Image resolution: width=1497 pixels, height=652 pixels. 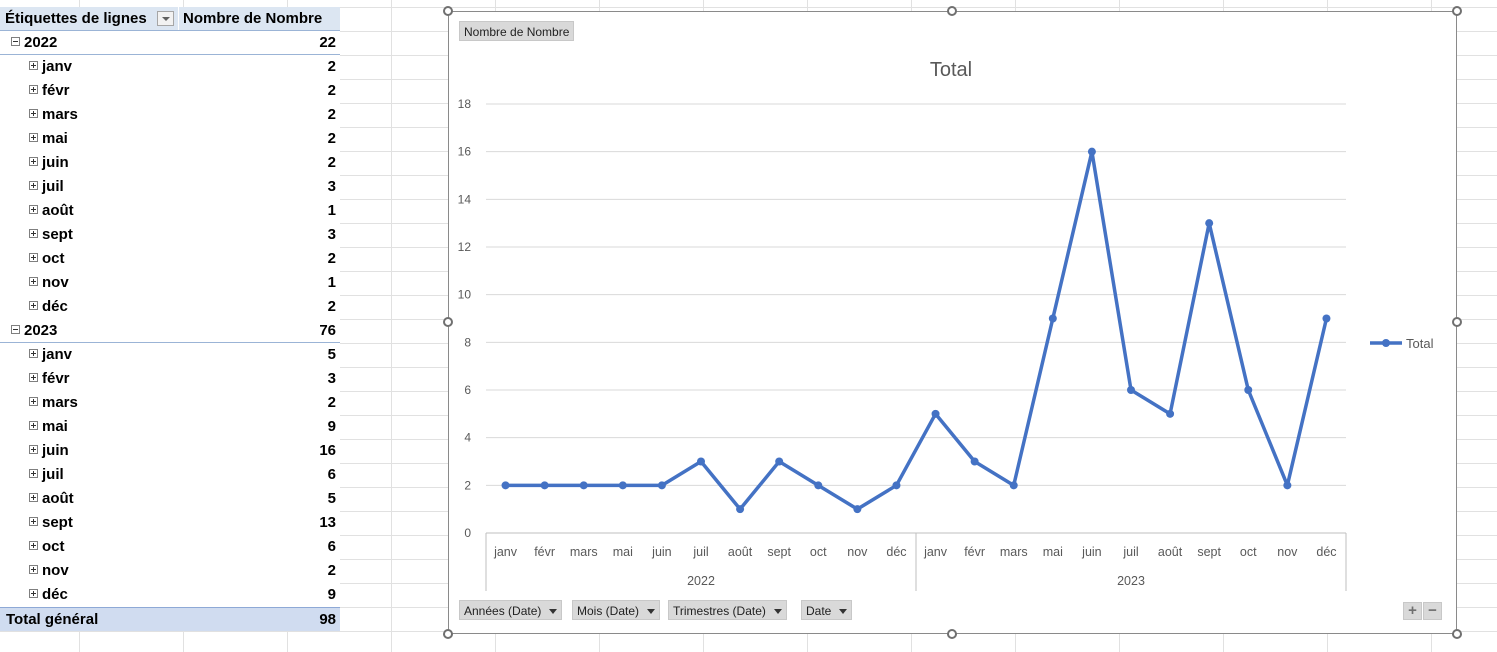 What do you see at coordinates (170, 379) in the screenshot?
I see `pivot-month-row: févr 3` at bounding box center [170, 379].